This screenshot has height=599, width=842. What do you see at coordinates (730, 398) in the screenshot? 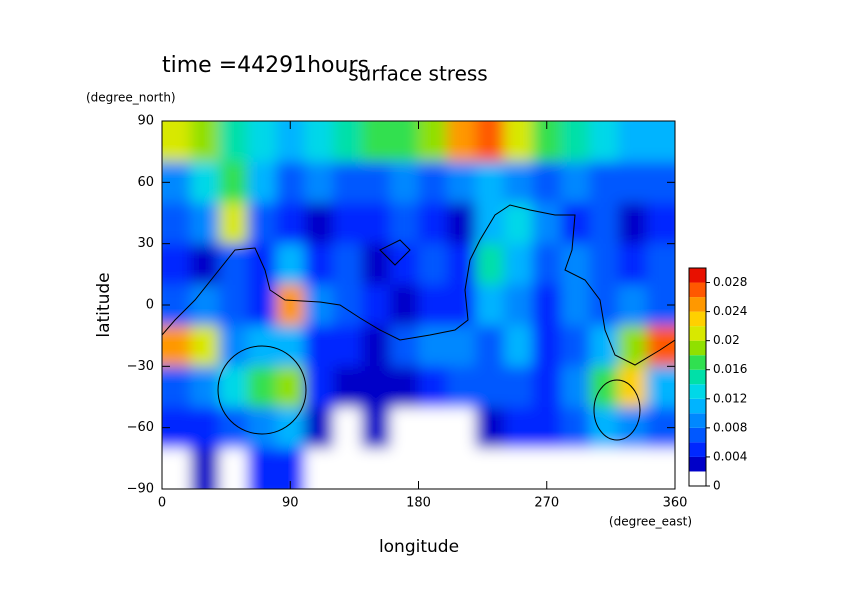
I see `colorbar-tick-label: 0.012` at bounding box center [730, 398].